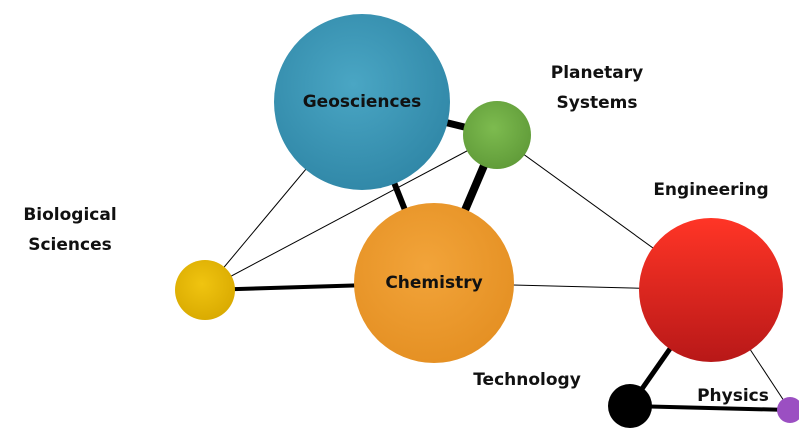  Describe the element at coordinates (710, 190) in the screenshot. I see `node-label: Engineering` at that location.